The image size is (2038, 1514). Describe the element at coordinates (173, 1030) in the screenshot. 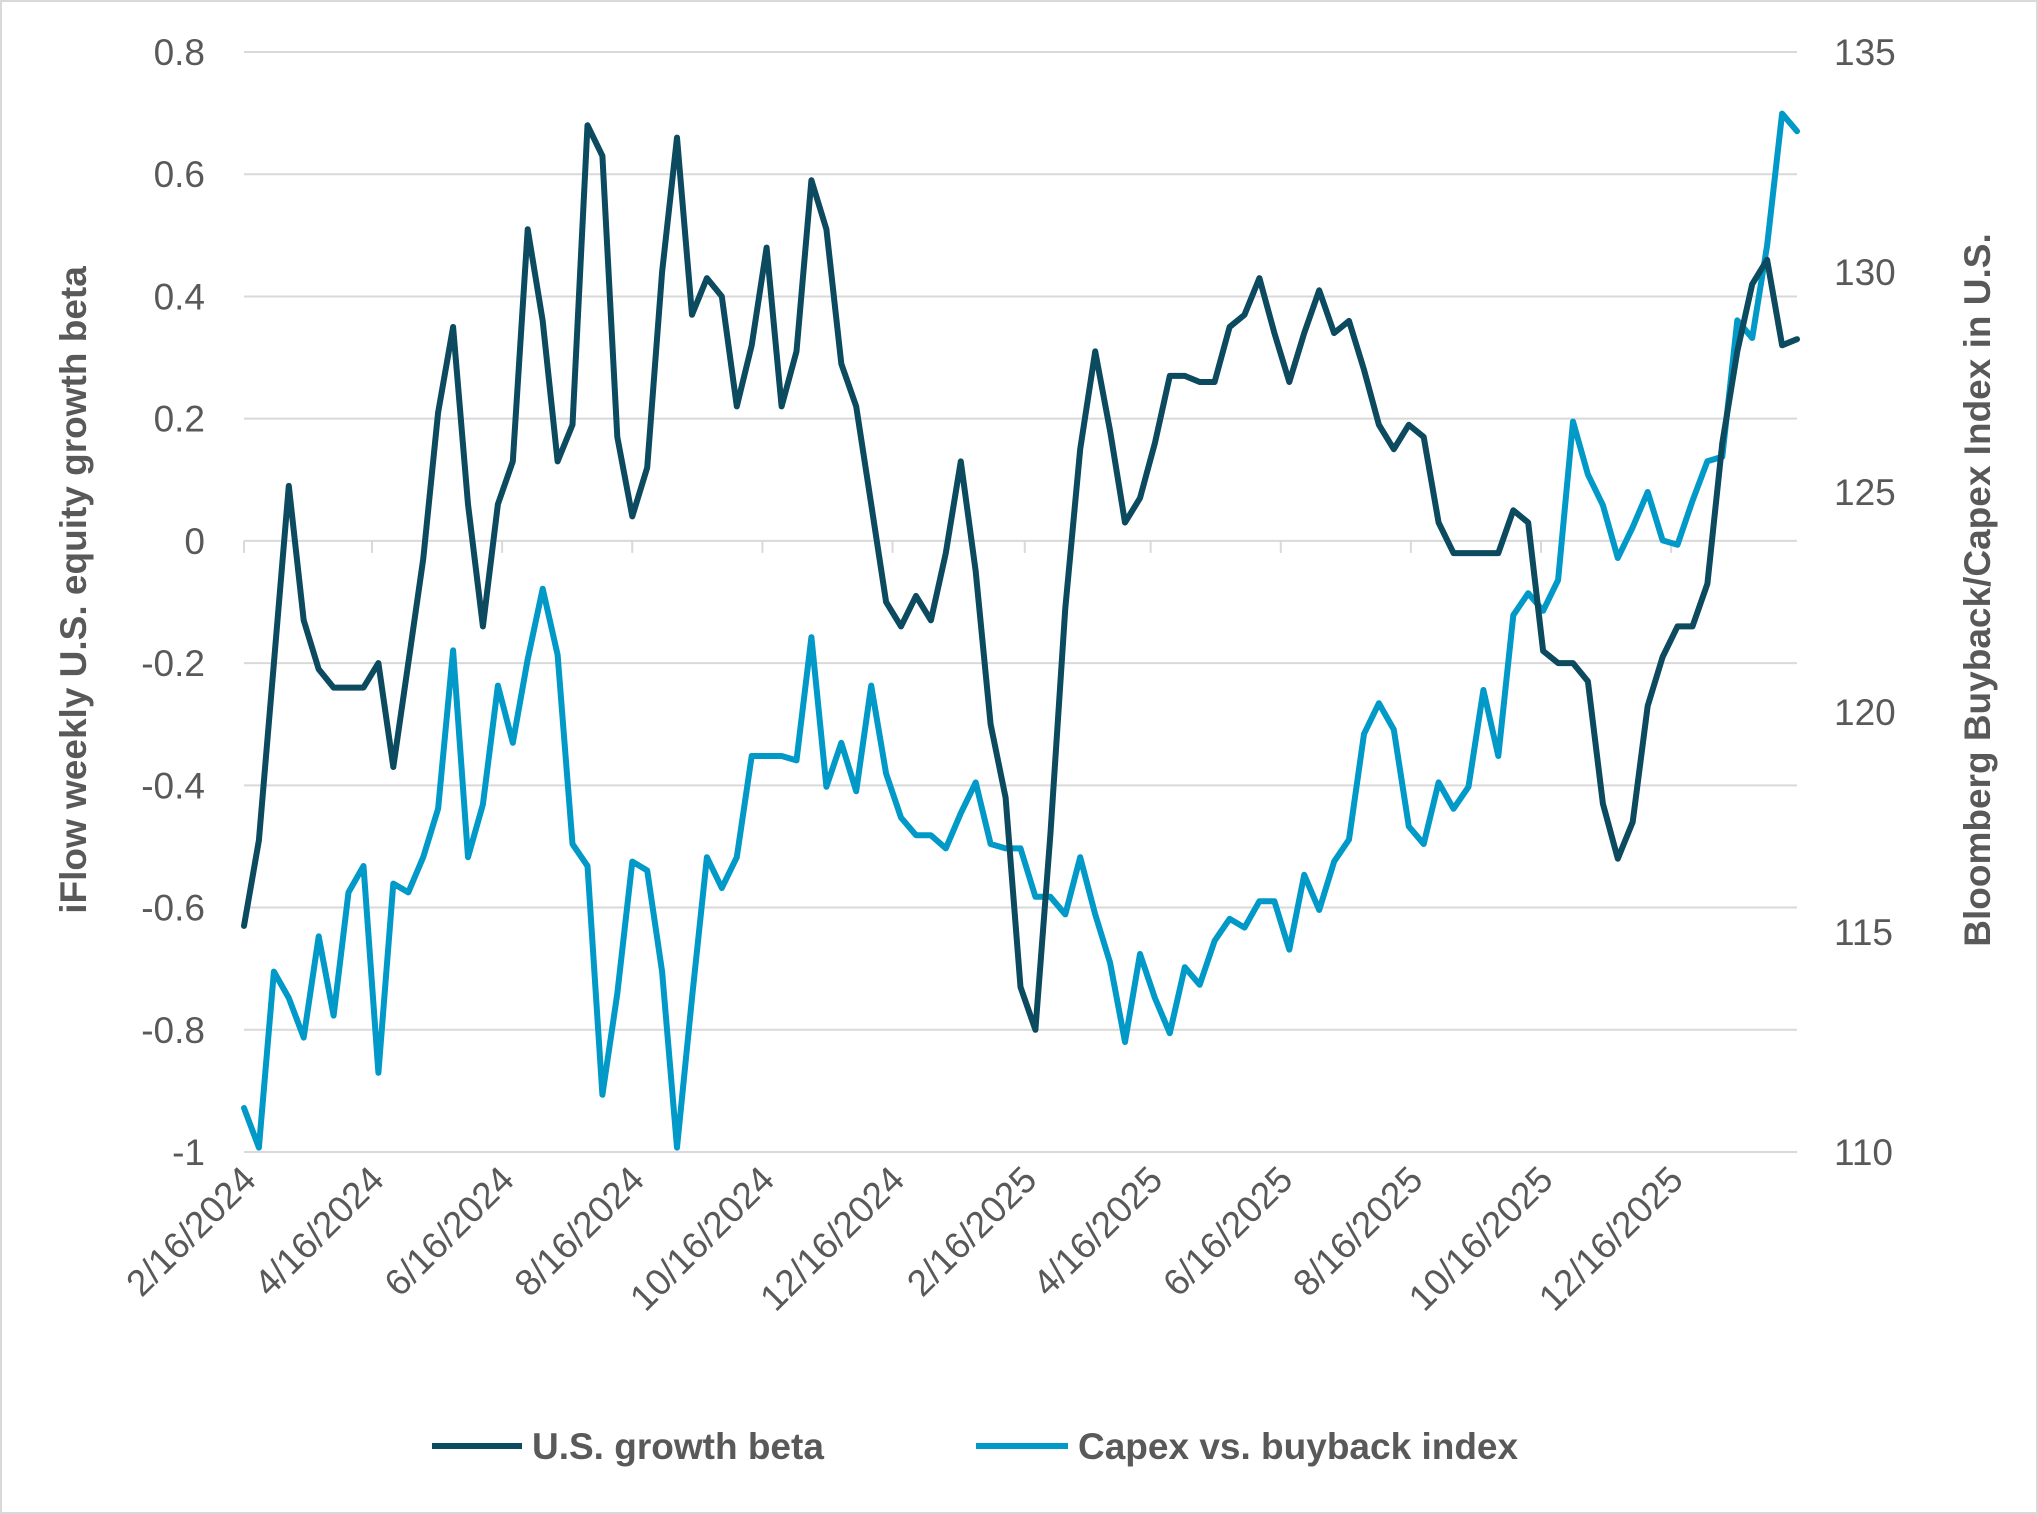

I see `left-tick-label: -0.8` at that location.